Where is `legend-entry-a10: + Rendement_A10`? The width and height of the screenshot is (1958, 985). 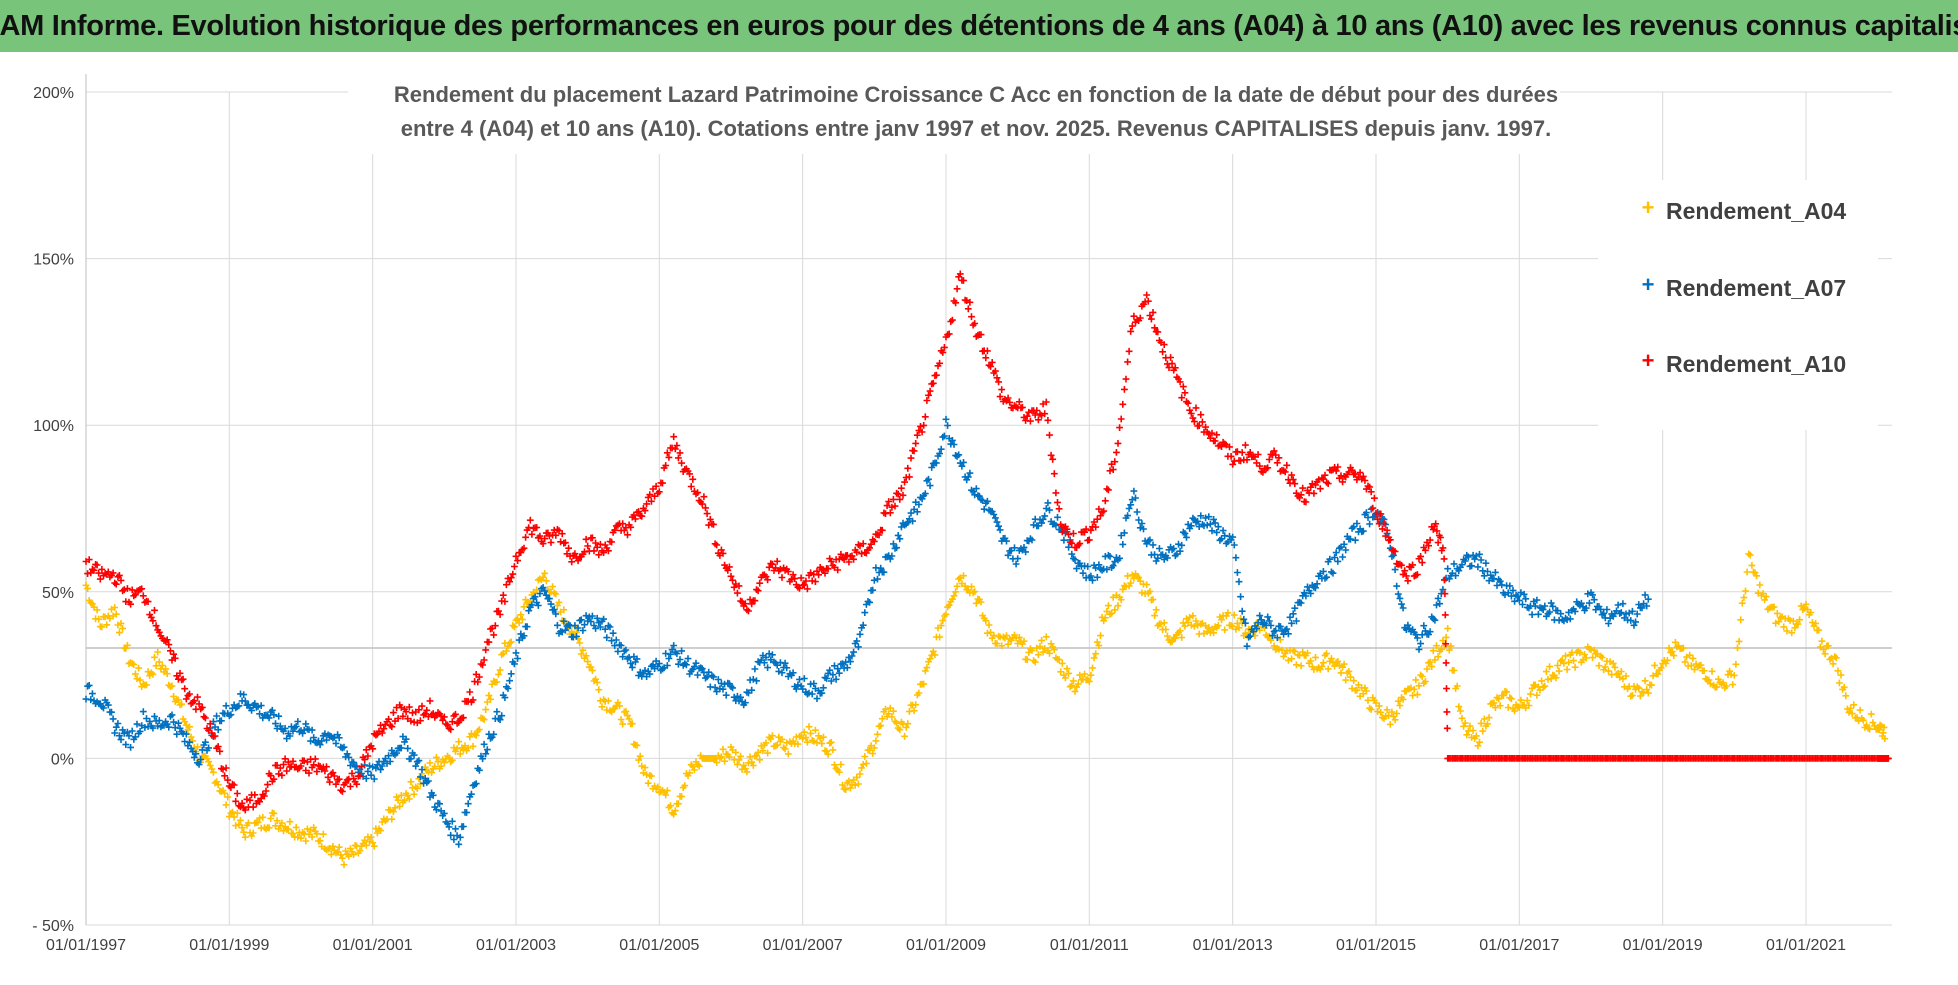
legend-entry-a10: + Rendement_A10 is located at coordinates (1744, 362).